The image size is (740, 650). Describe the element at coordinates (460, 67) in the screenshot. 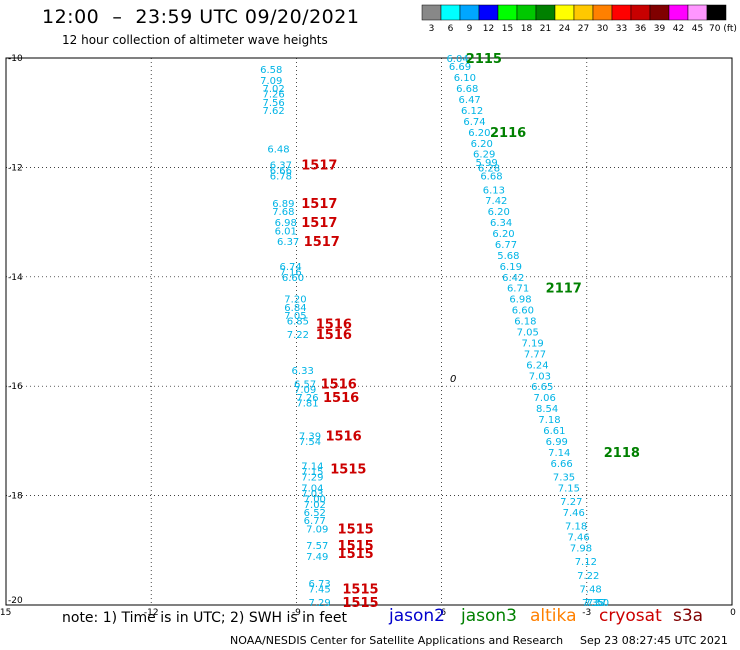

I see `data-point-jason3: 6.69` at that location.